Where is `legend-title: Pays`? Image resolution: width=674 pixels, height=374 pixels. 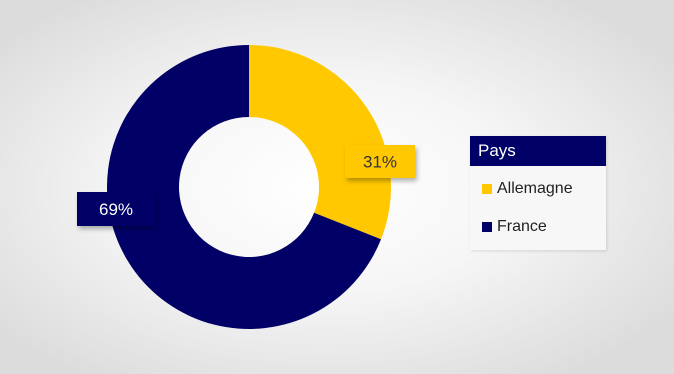
legend-title: Pays is located at coordinates (538, 151).